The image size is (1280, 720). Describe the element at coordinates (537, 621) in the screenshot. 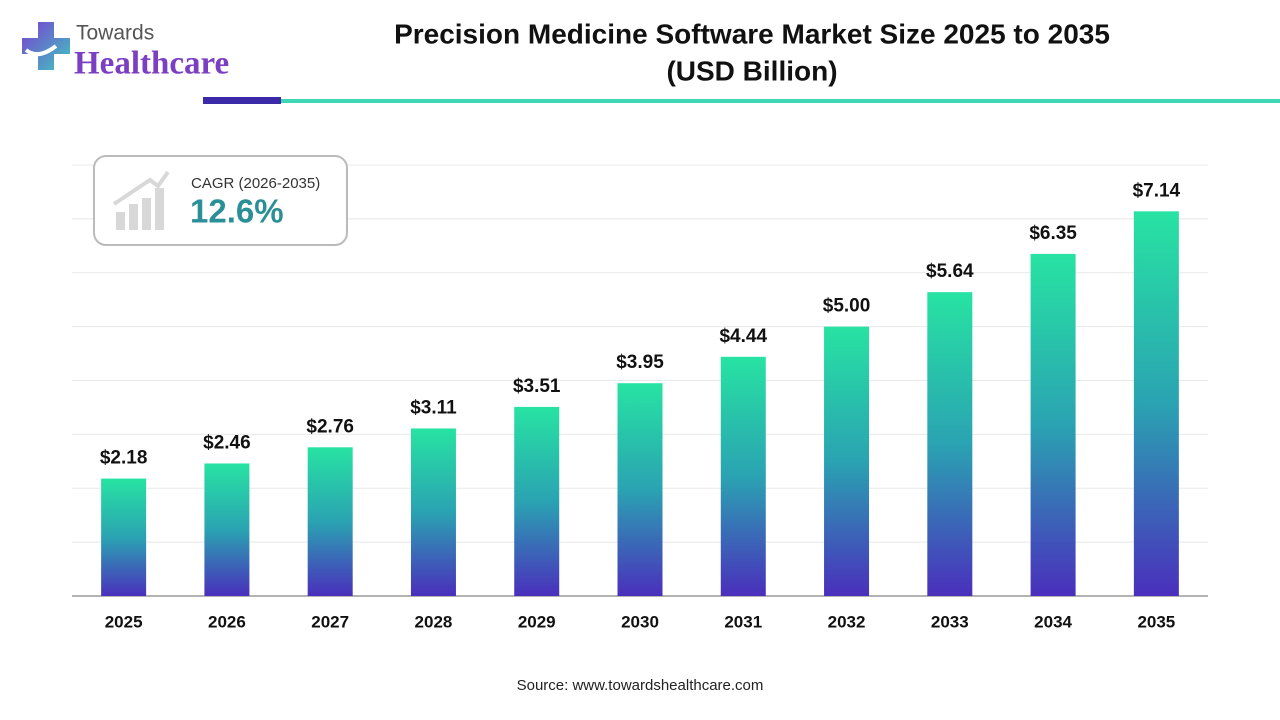

I see `x-tick-label: 2029` at that location.